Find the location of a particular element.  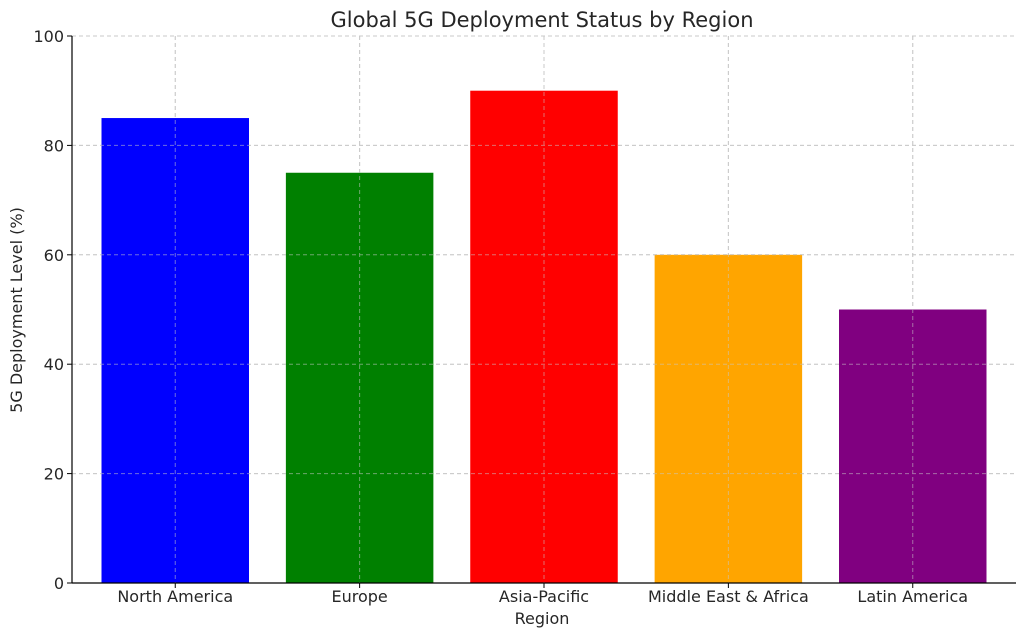

x-tick-label: North America is located at coordinates (175, 596).